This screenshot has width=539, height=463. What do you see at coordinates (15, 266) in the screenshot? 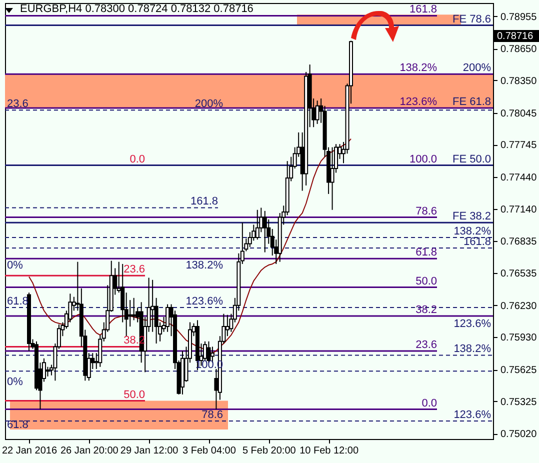
I see `annotation: 0%` at bounding box center [15, 266].